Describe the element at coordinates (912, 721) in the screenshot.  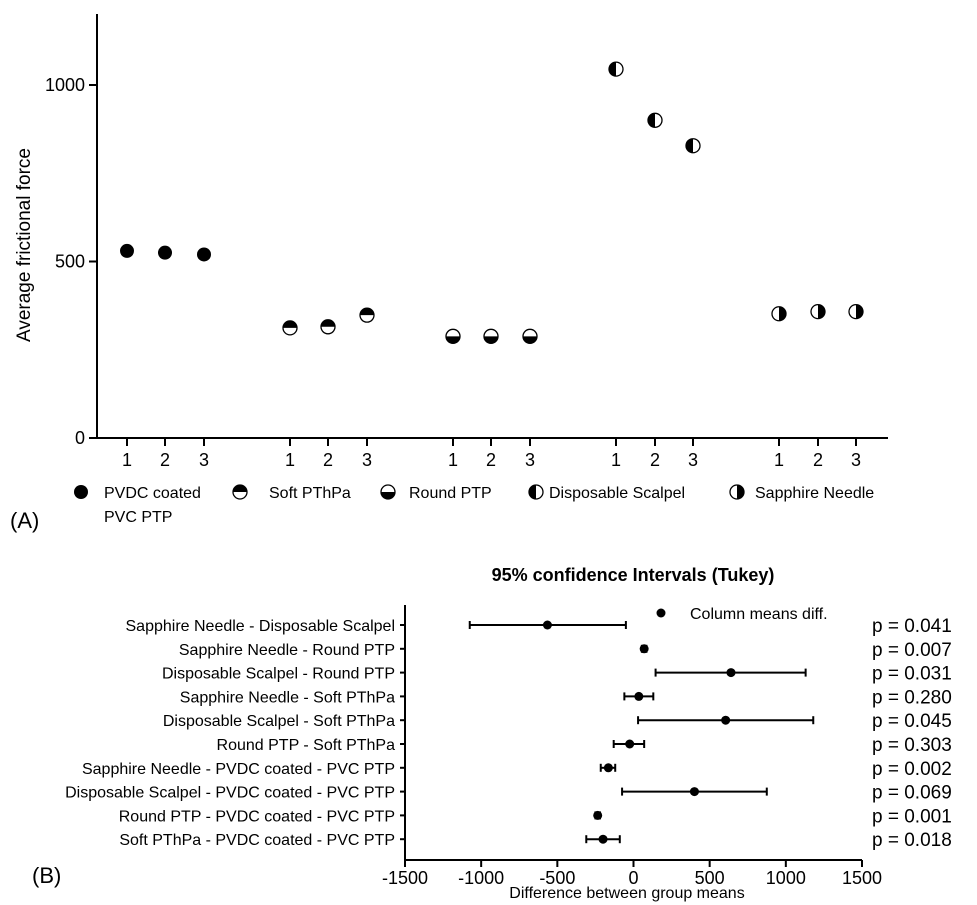
I see `p-value-label: p = 0.045` at that location.